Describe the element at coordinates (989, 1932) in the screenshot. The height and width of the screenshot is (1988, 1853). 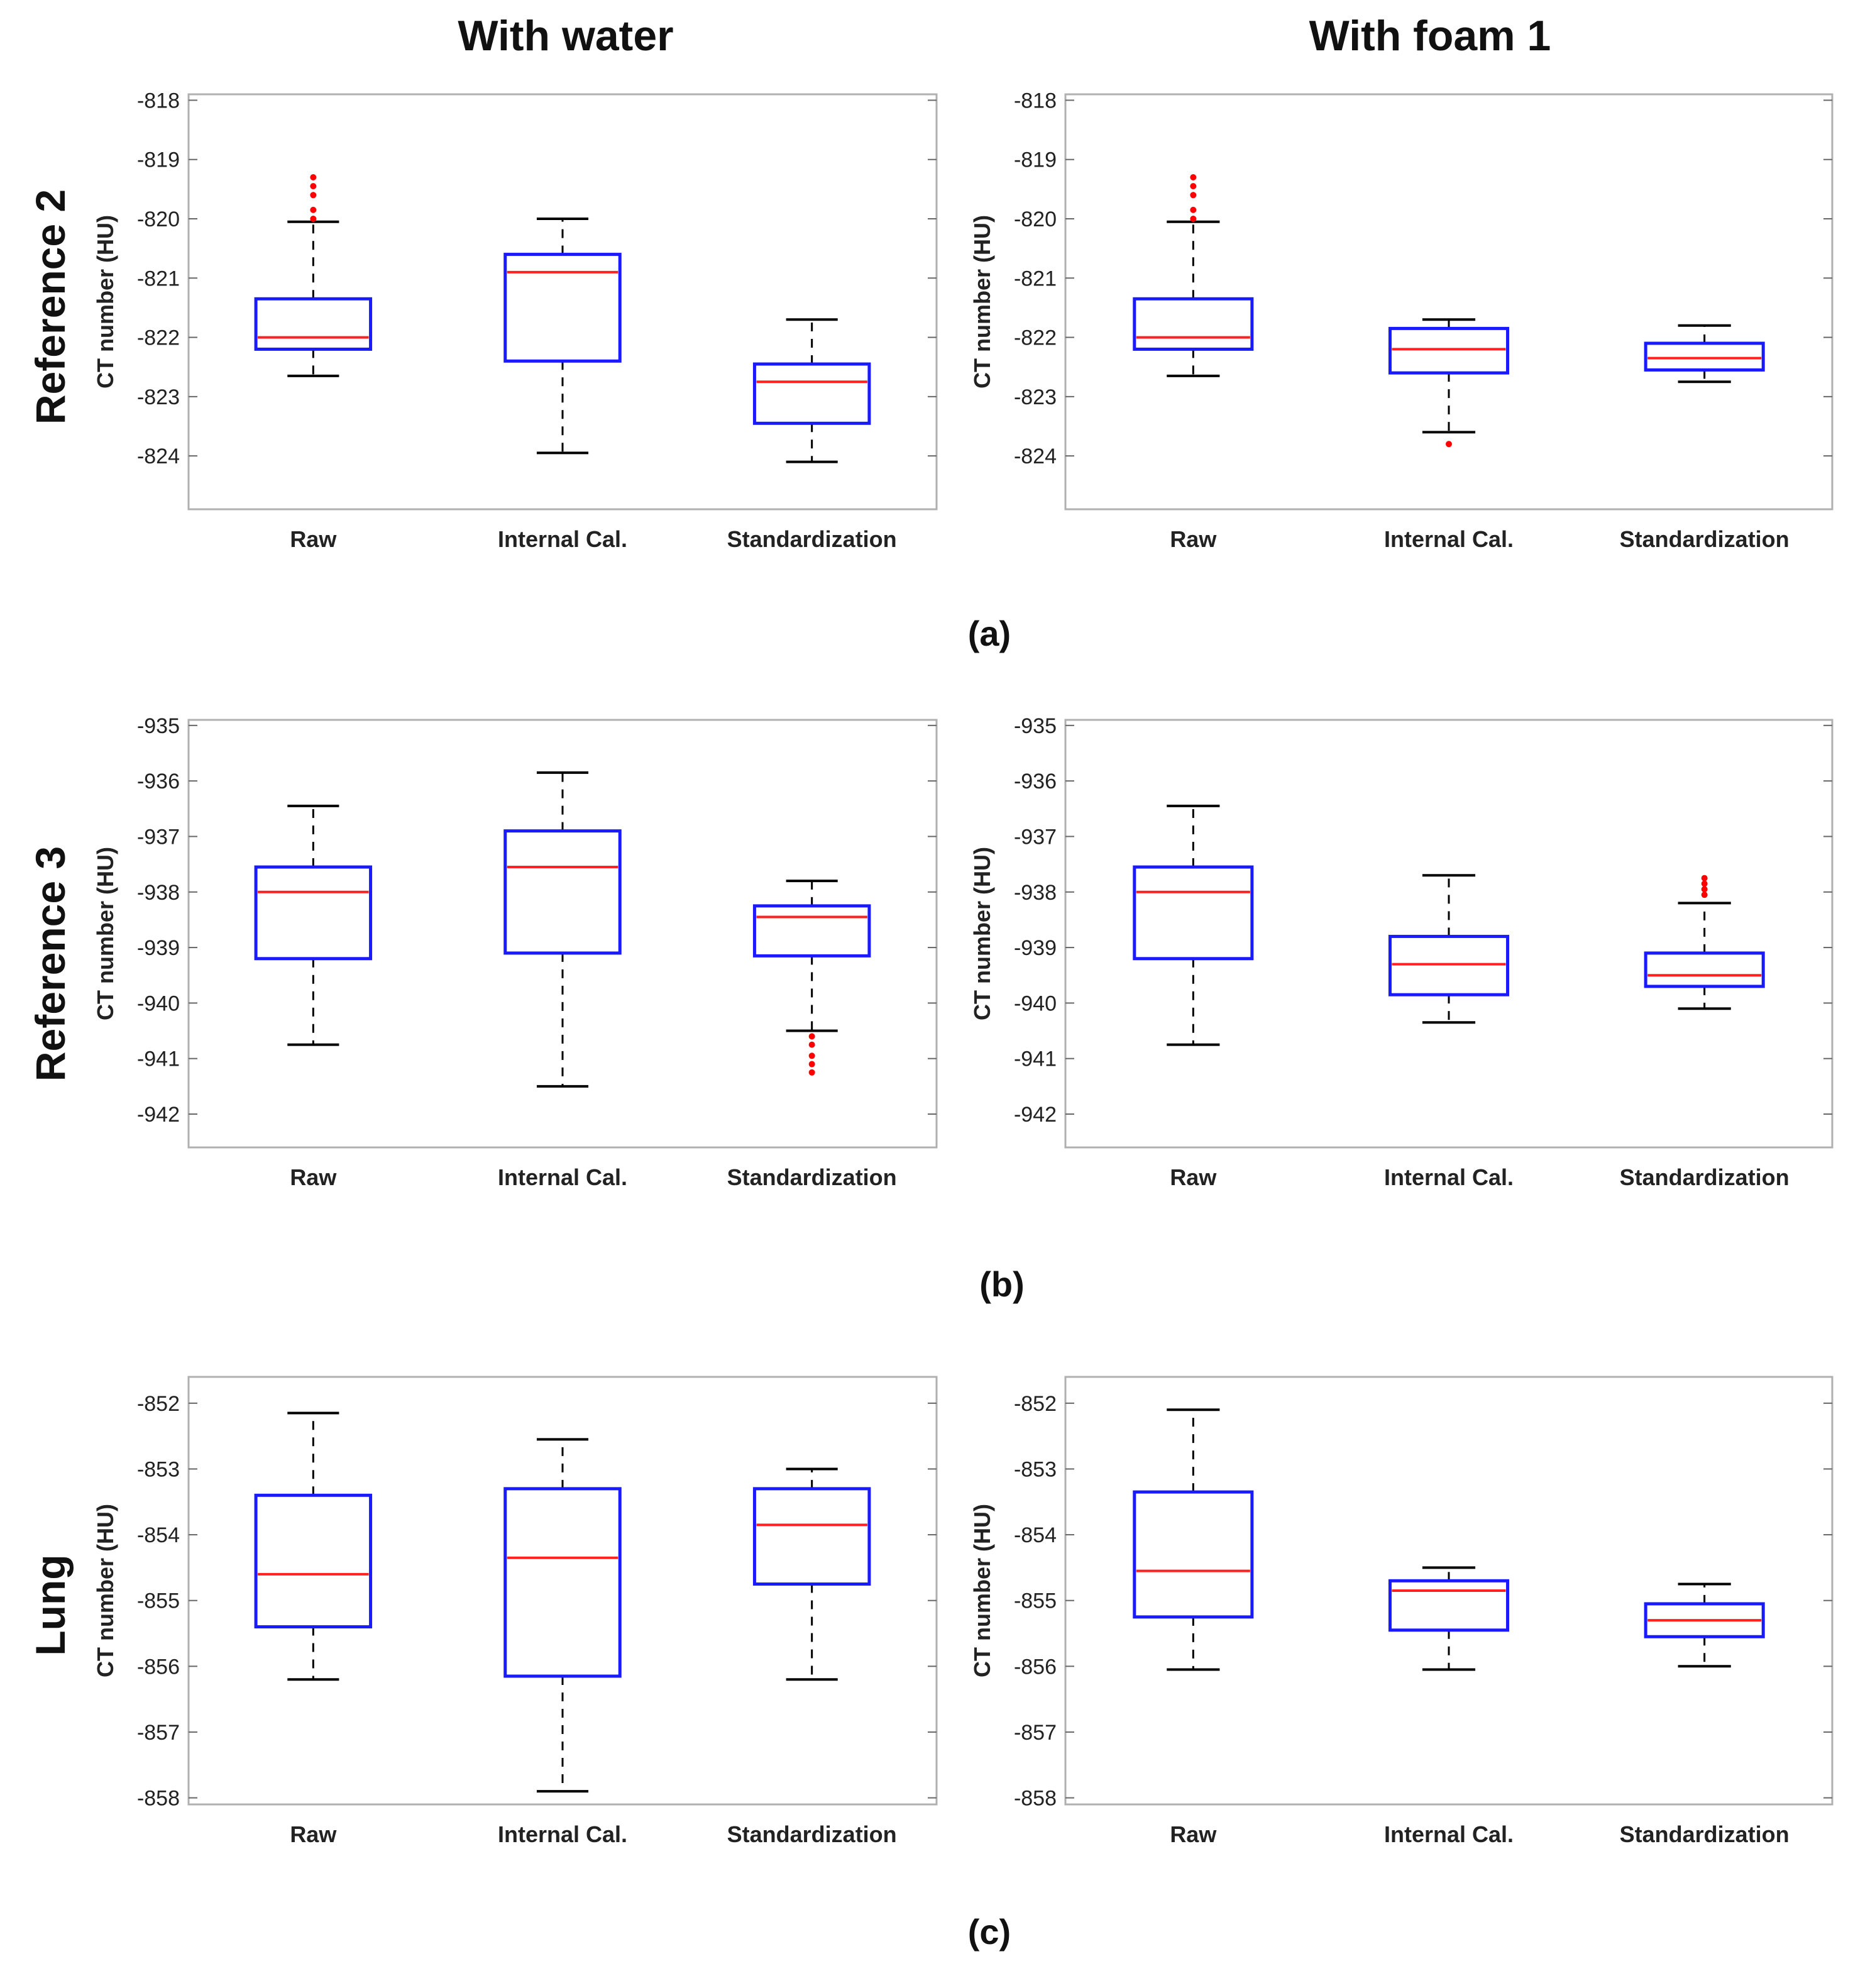
I see `panel-label-c: (c)` at that location.